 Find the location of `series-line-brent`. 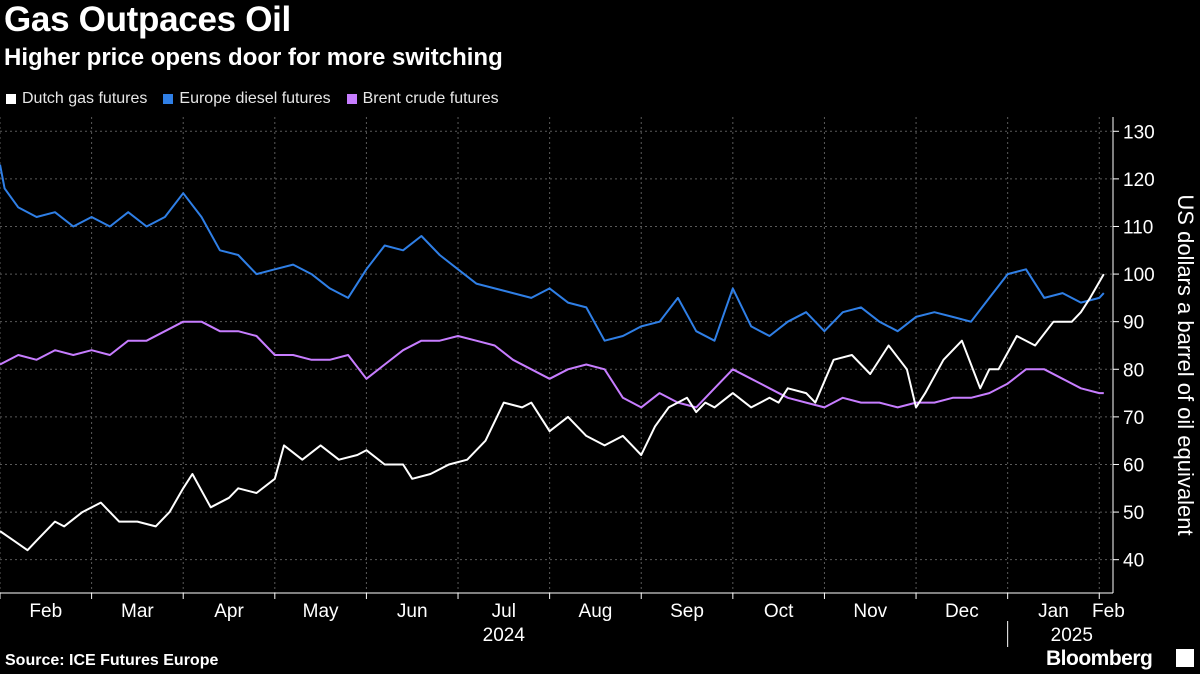

series-line-brent is located at coordinates (552, 364).